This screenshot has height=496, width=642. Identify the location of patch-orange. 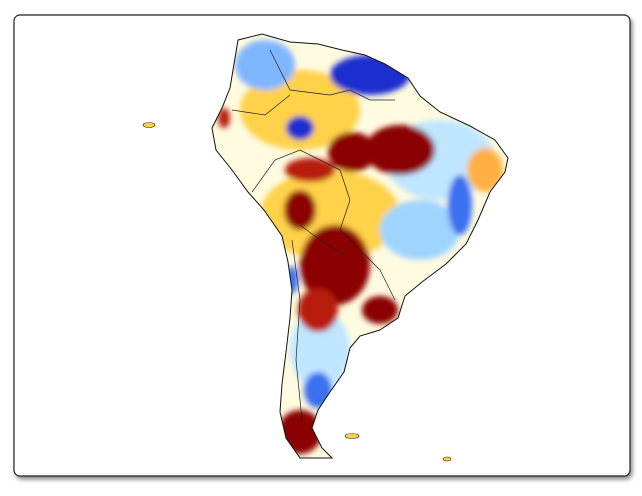
(485, 170).